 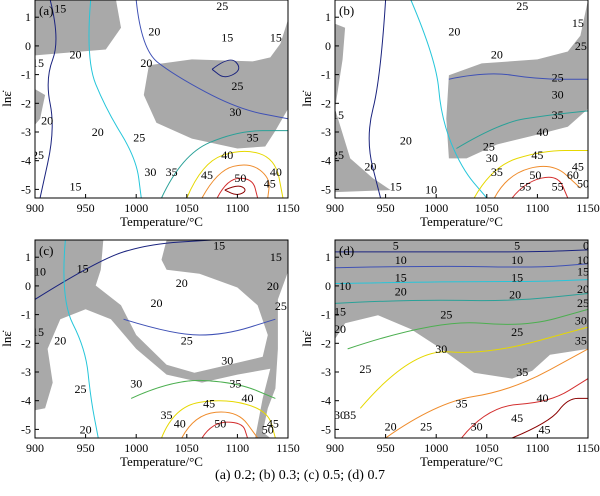 I want to click on x-tick-label: 900, so click(x=335, y=448).